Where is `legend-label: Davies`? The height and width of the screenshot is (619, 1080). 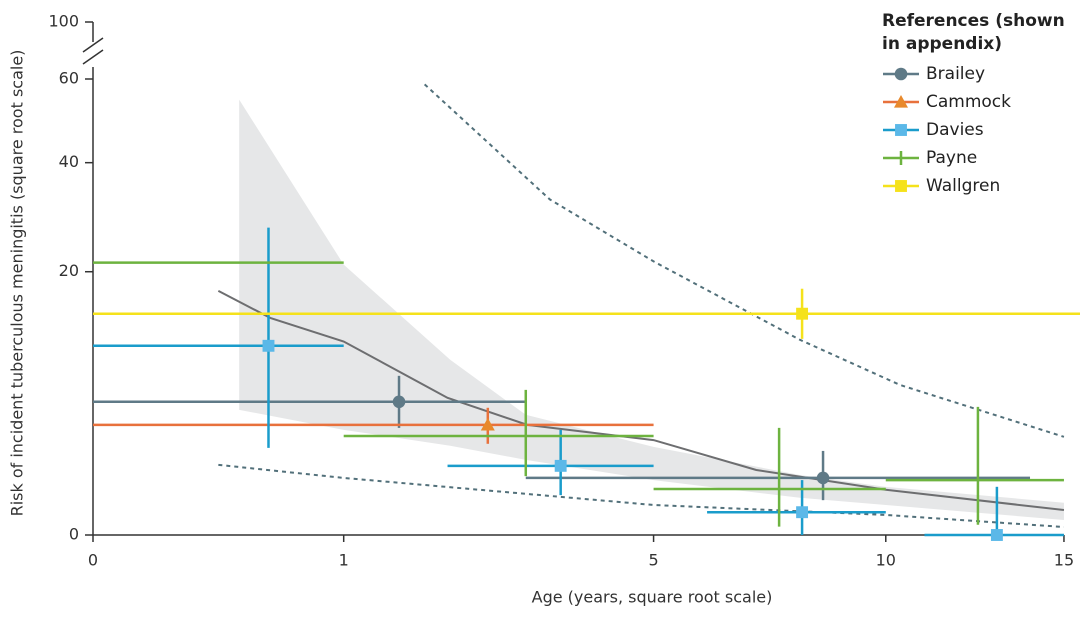
legend-label: Davies is located at coordinates (955, 130).